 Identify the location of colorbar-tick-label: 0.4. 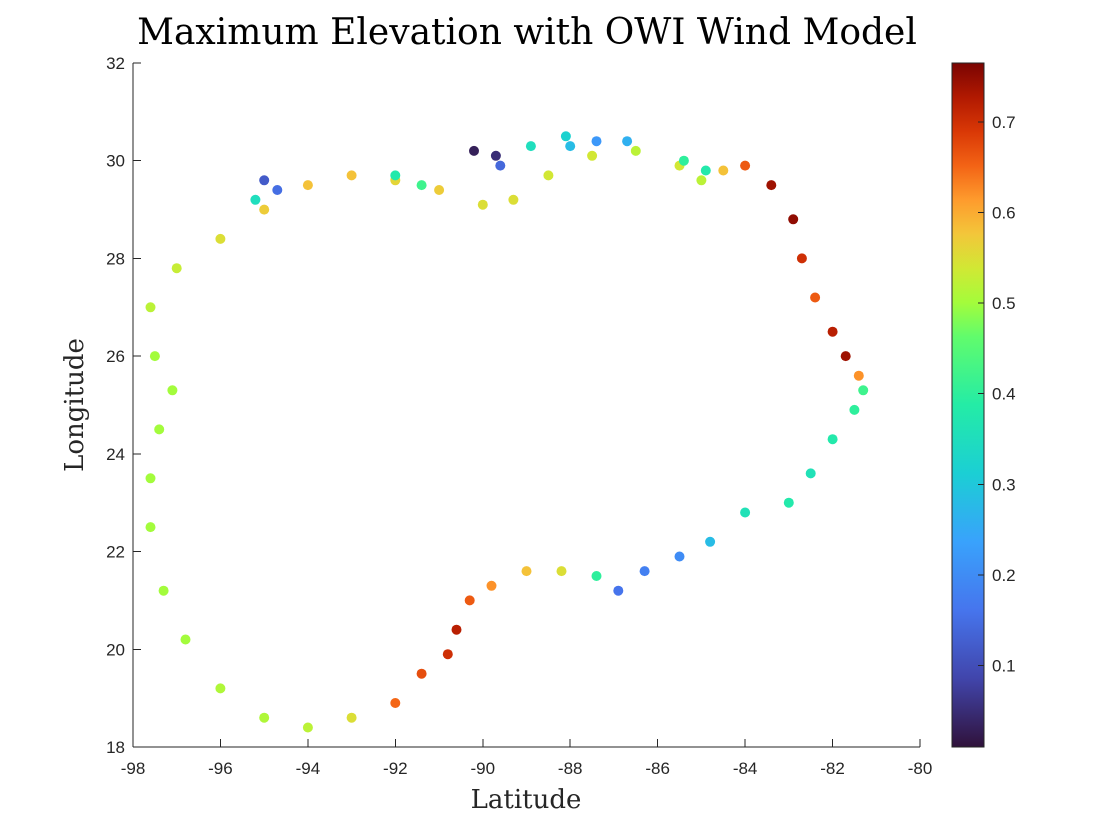
(1004, 394).